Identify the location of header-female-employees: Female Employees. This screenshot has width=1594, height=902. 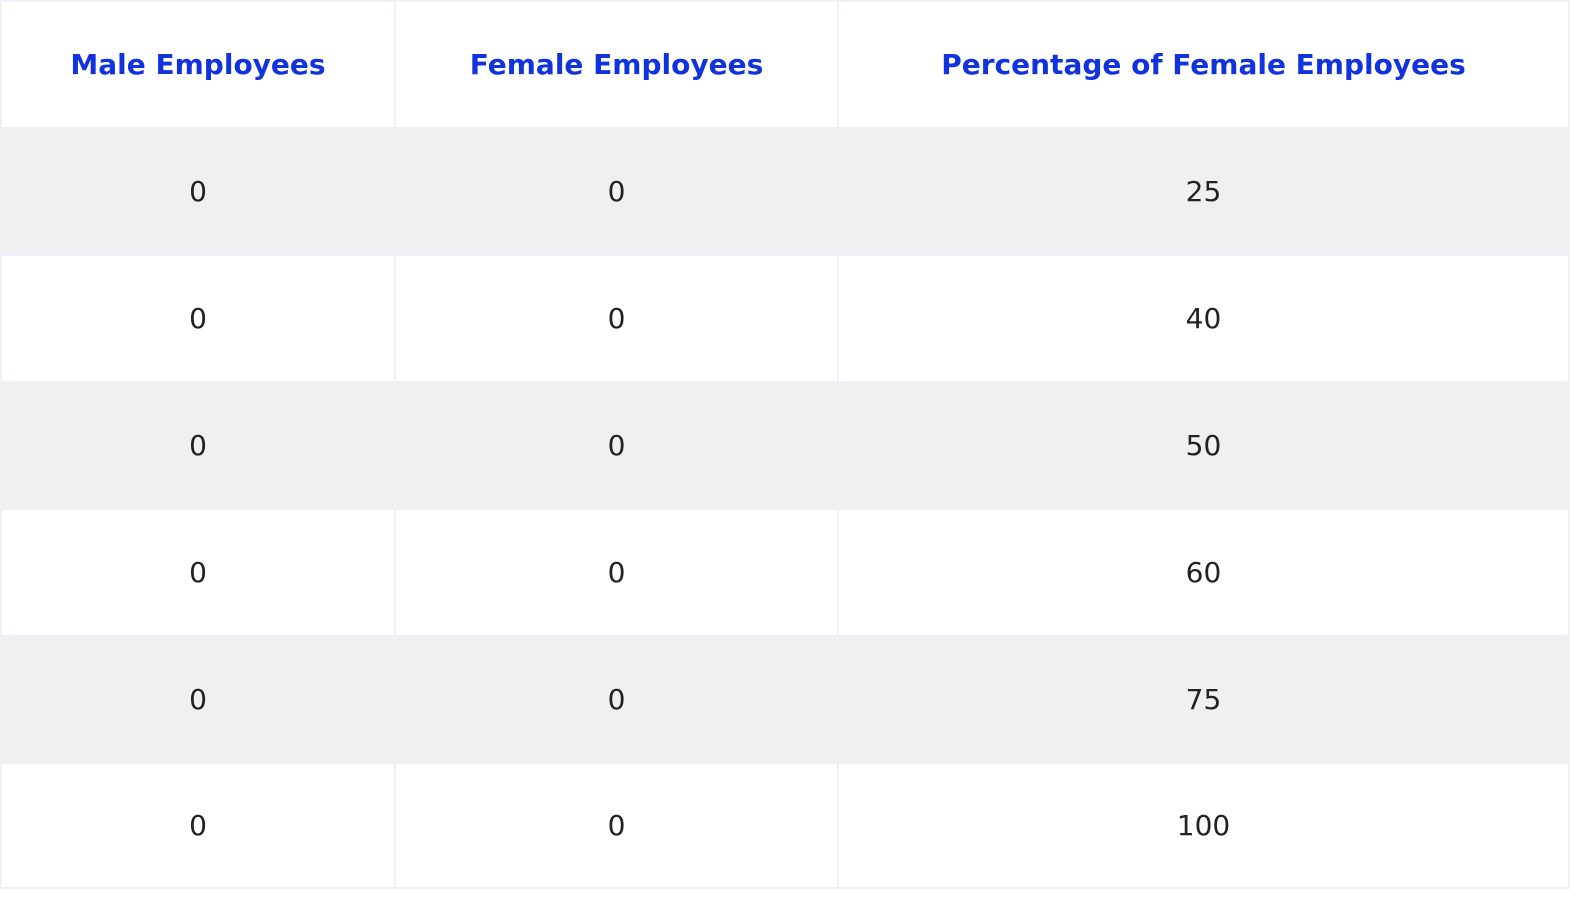
(616, 64).